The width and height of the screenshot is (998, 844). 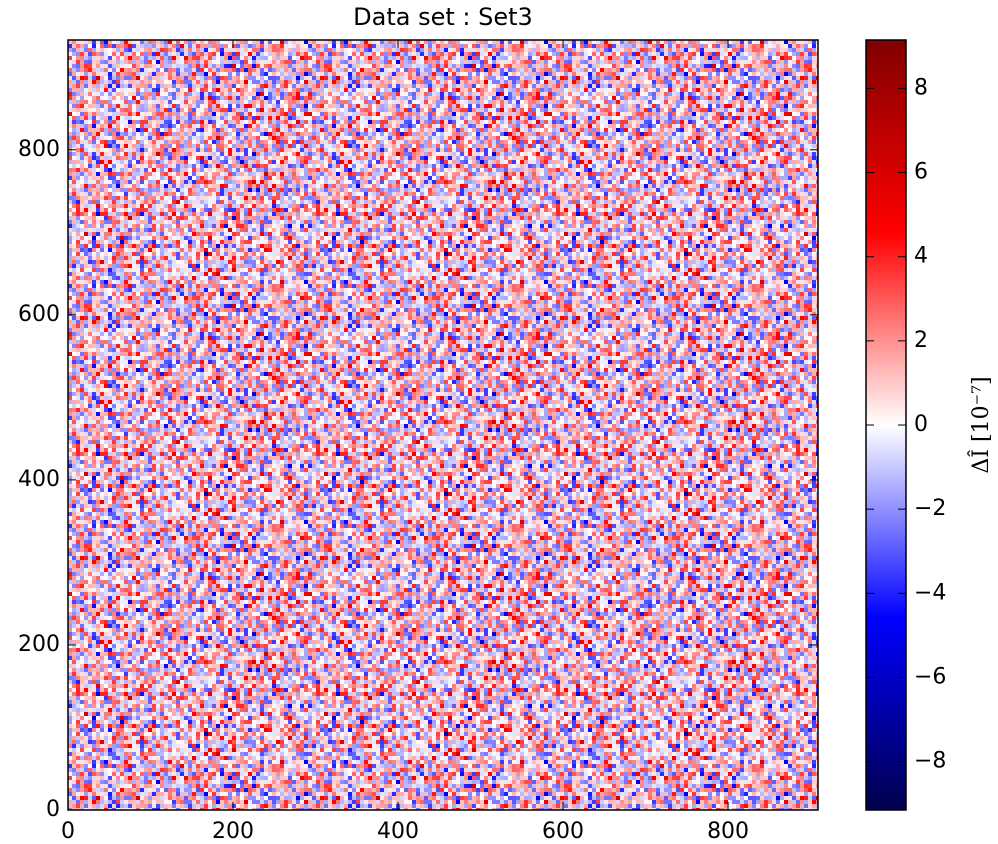 I want to click on y-tick-label: 600, so click(x=39, y=314).